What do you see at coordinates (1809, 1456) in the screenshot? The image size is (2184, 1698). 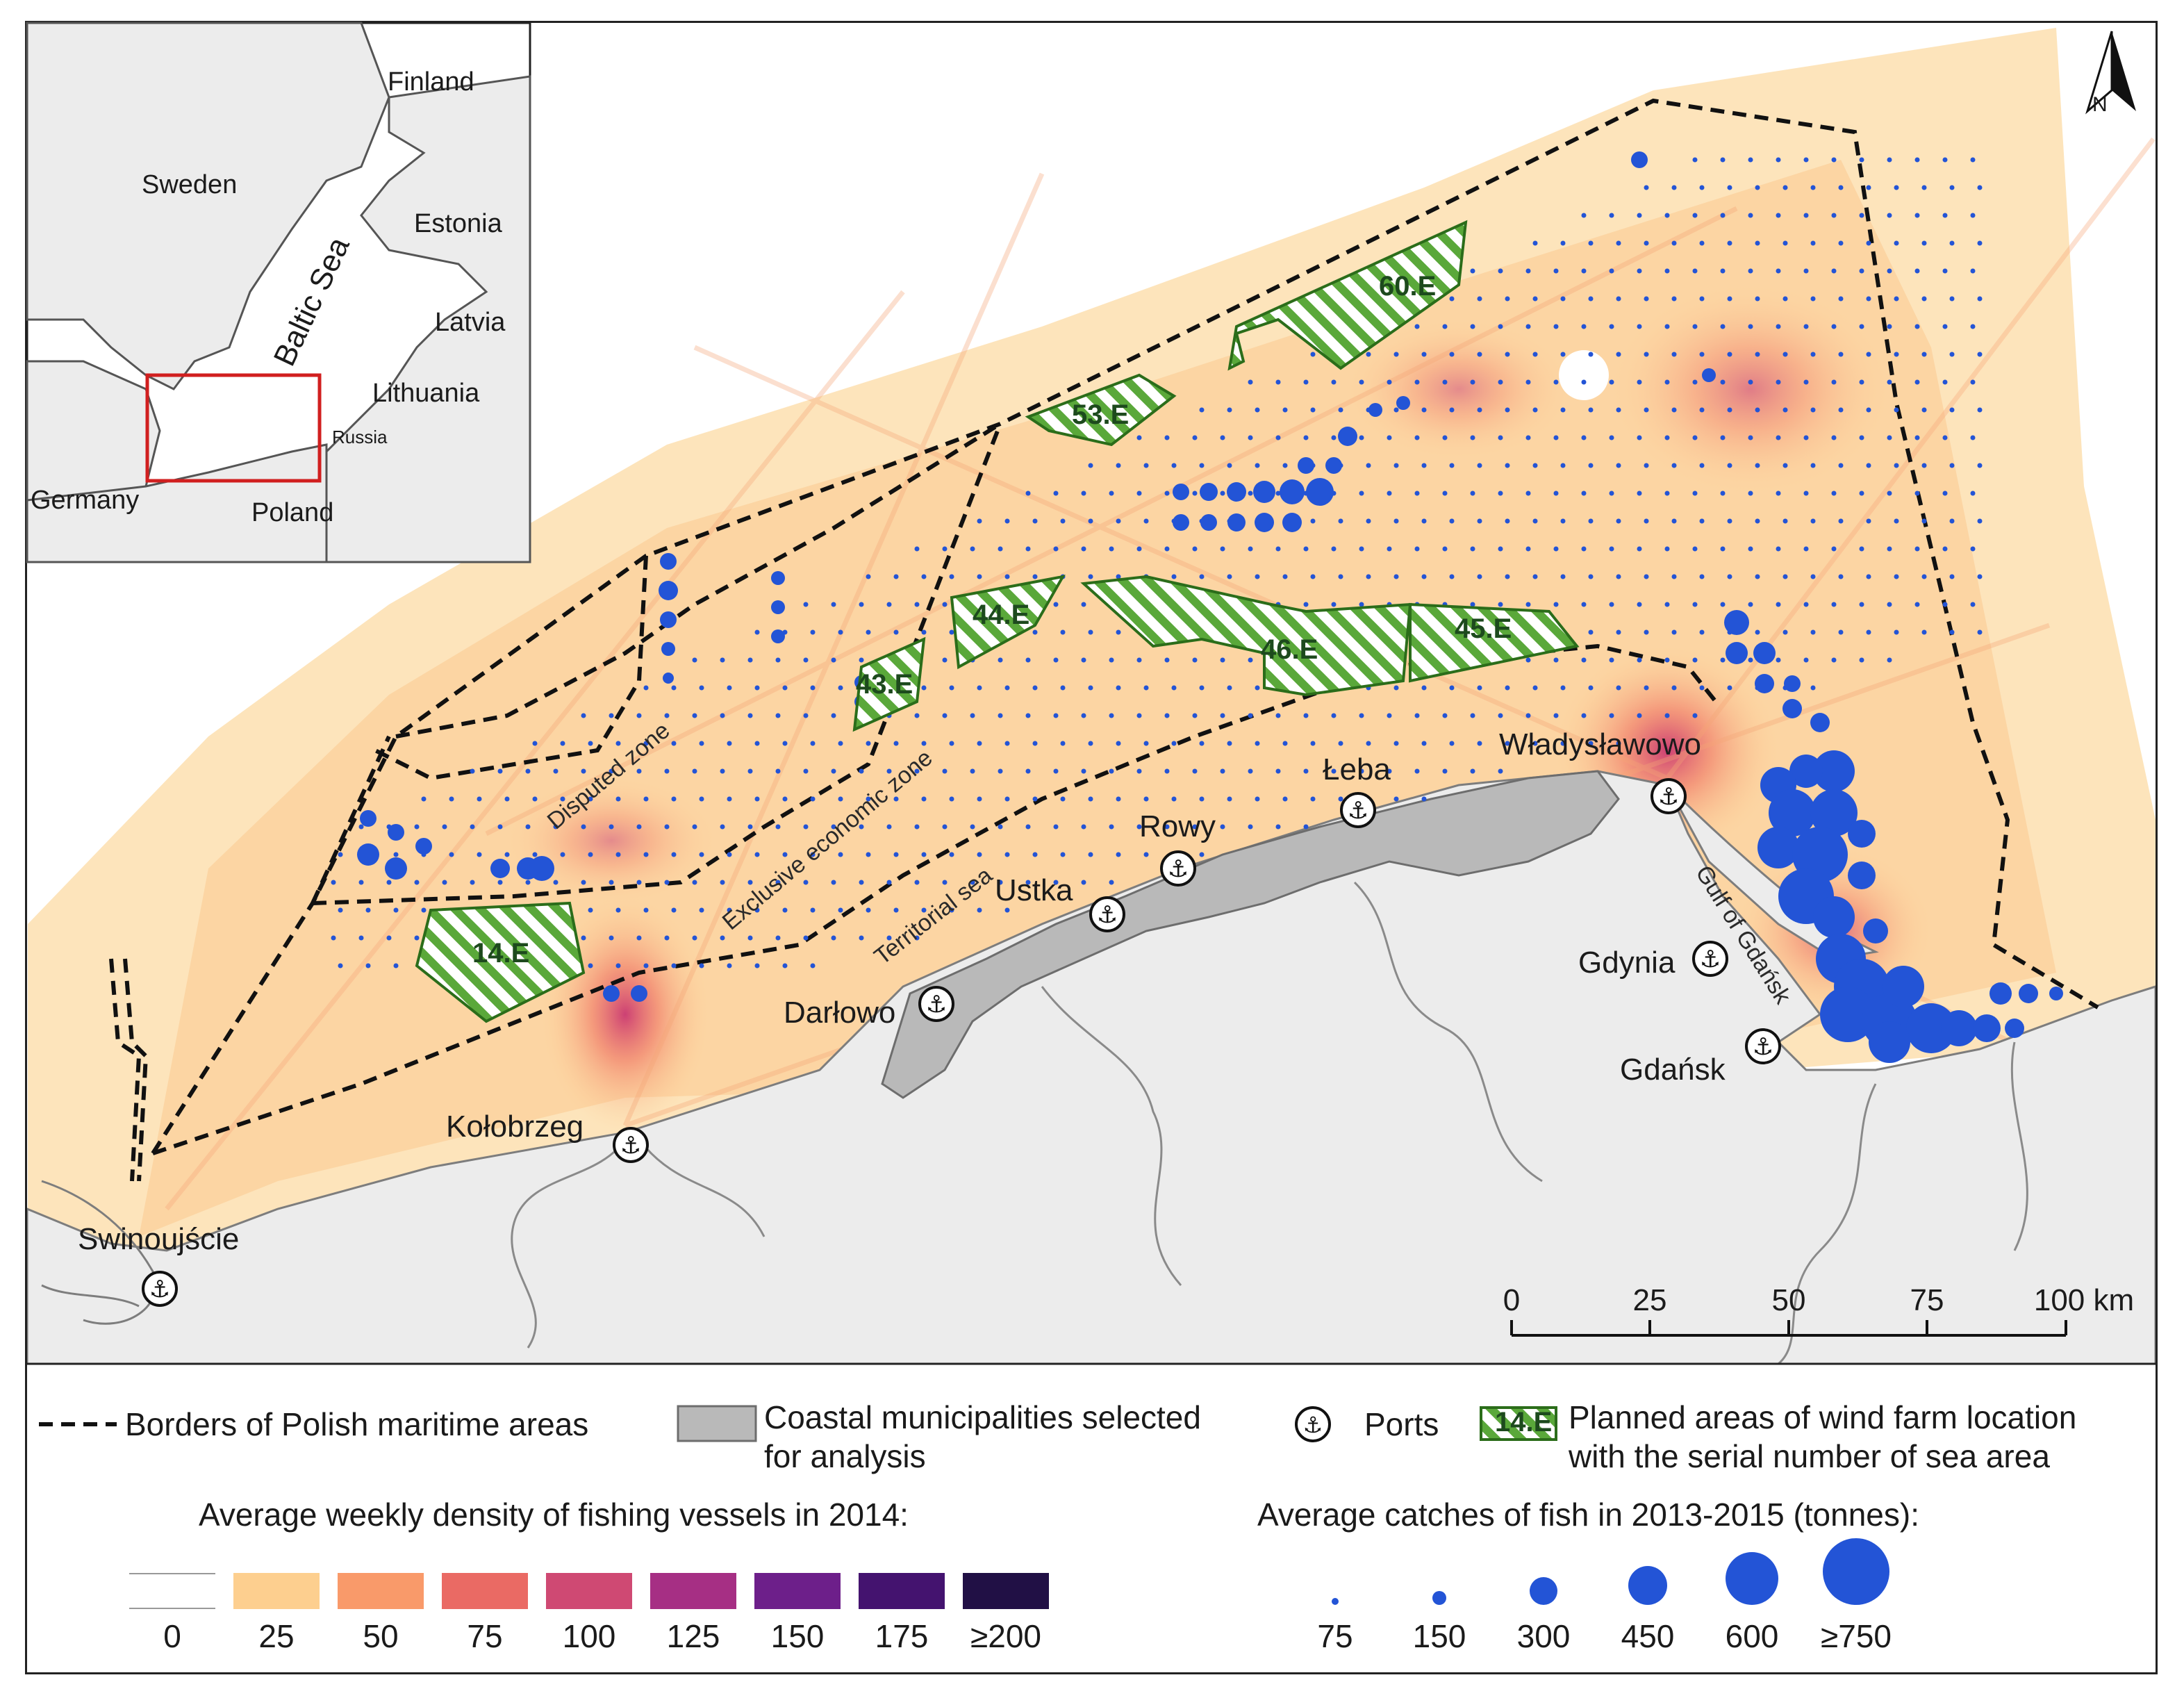 I see `legend-windfarm-label-2: with the serial number of sea area` at bounding box center [1809, 1456].